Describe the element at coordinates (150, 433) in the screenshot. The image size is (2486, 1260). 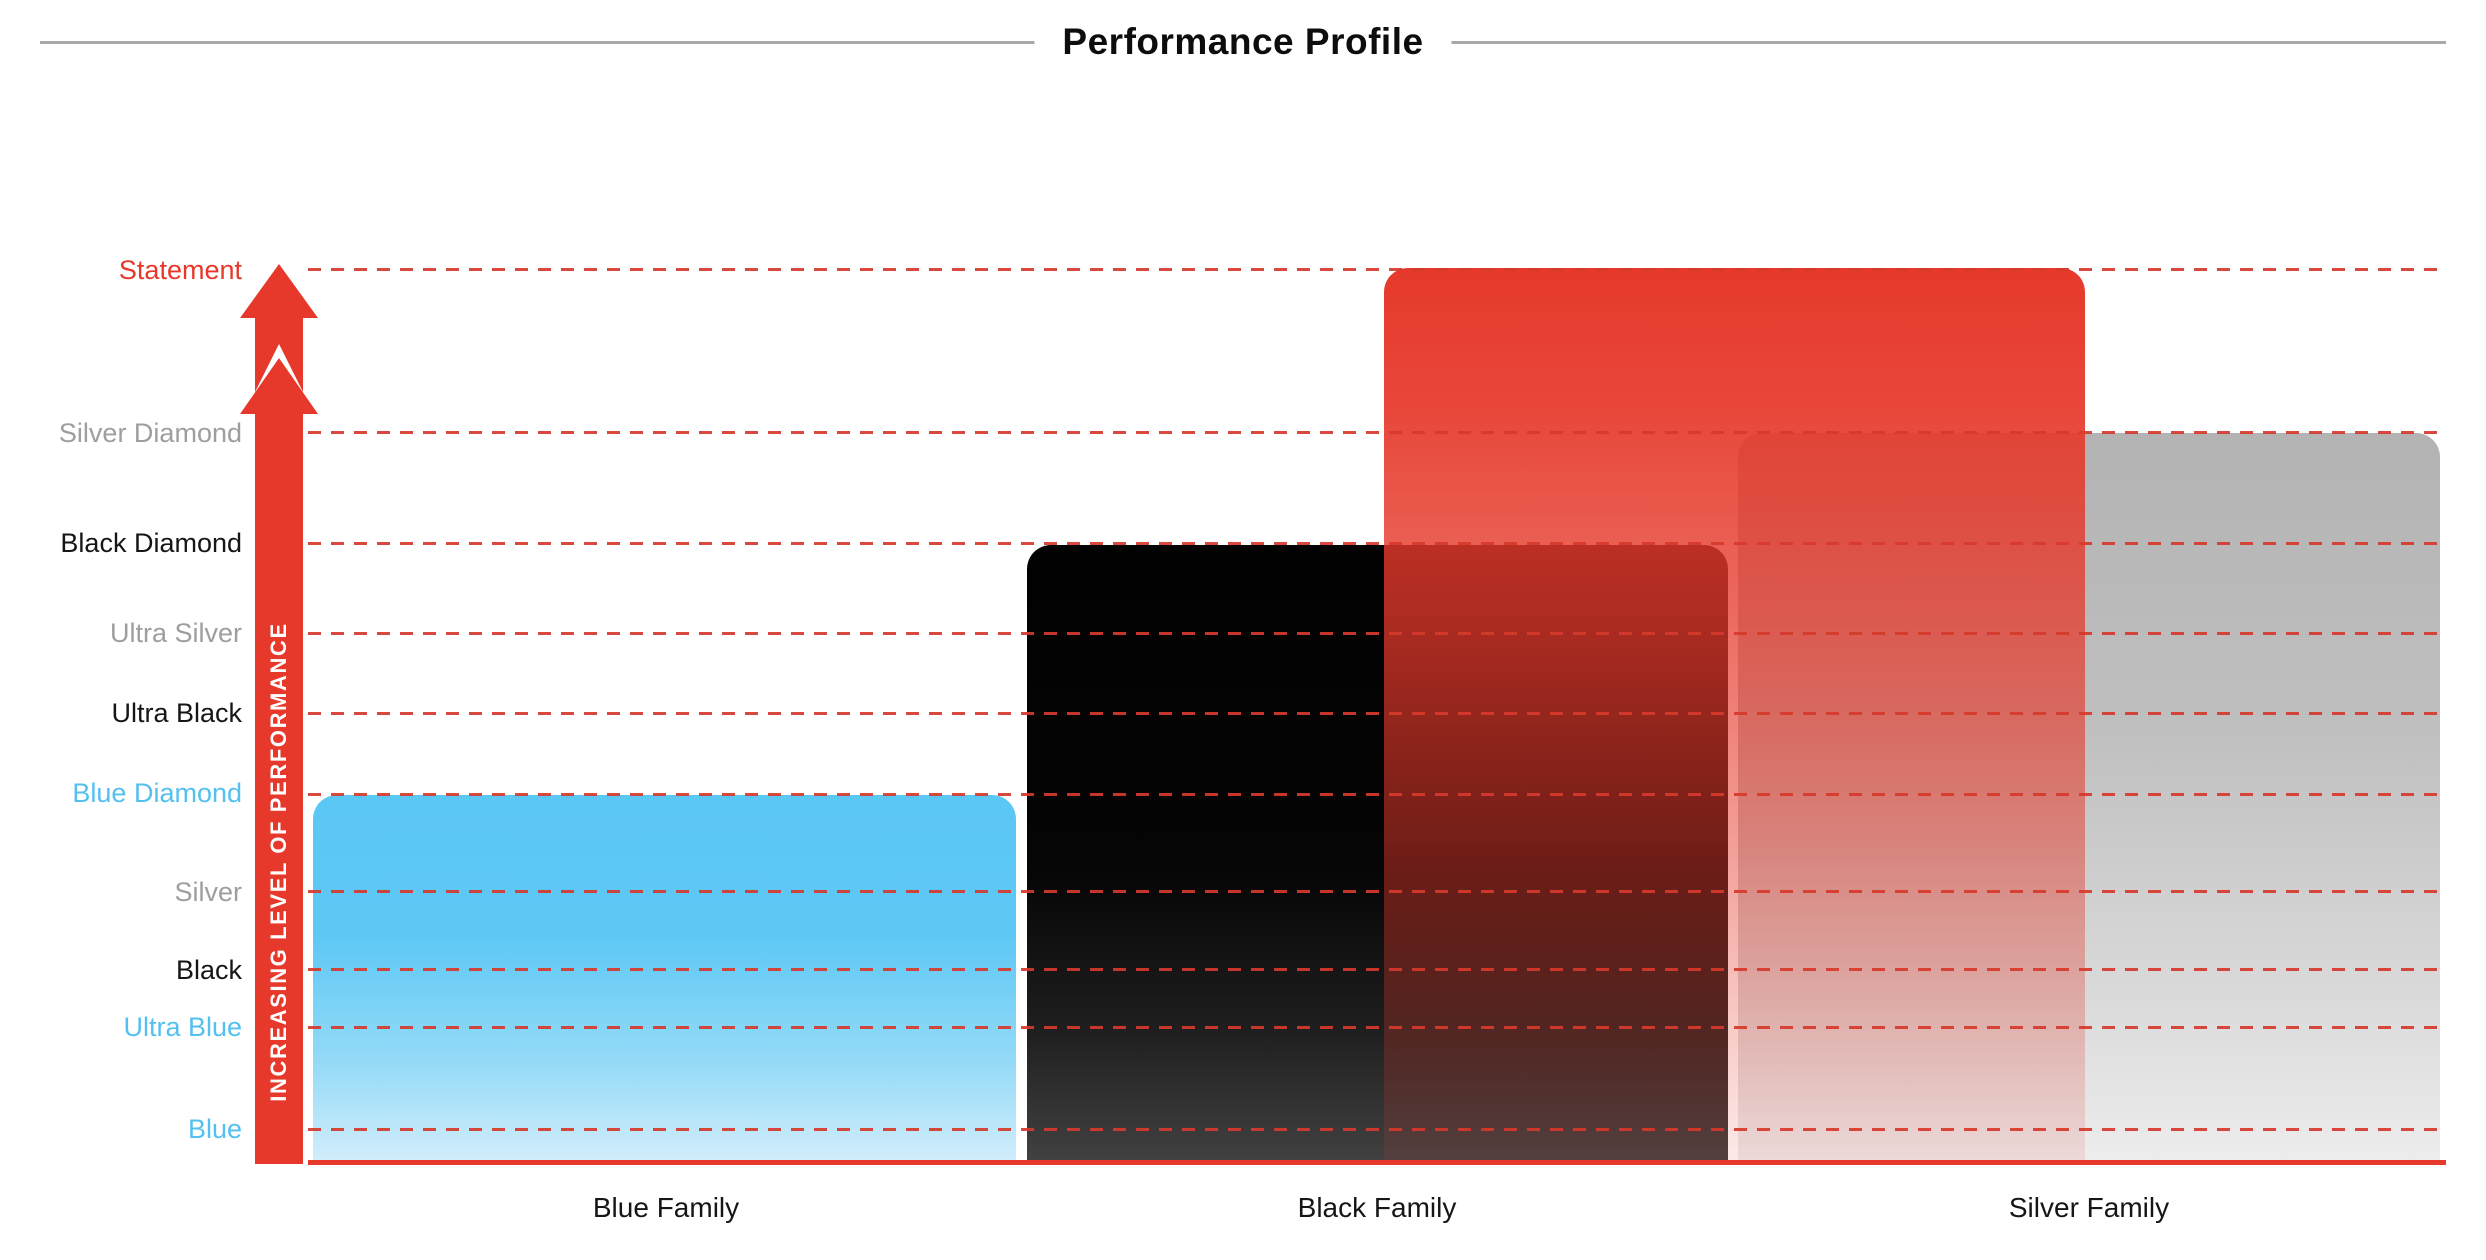
I see `ytick-silver-diamond: Silver Diamond` at that location.